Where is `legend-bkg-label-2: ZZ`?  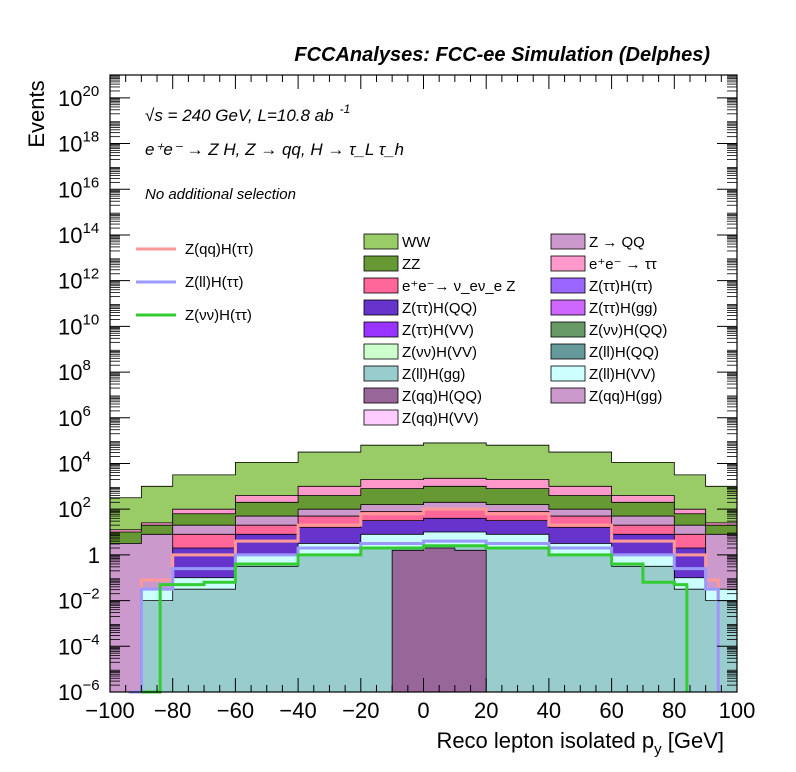
legend-bkg-label-2: ZZ is located at coordinates (411, 264).